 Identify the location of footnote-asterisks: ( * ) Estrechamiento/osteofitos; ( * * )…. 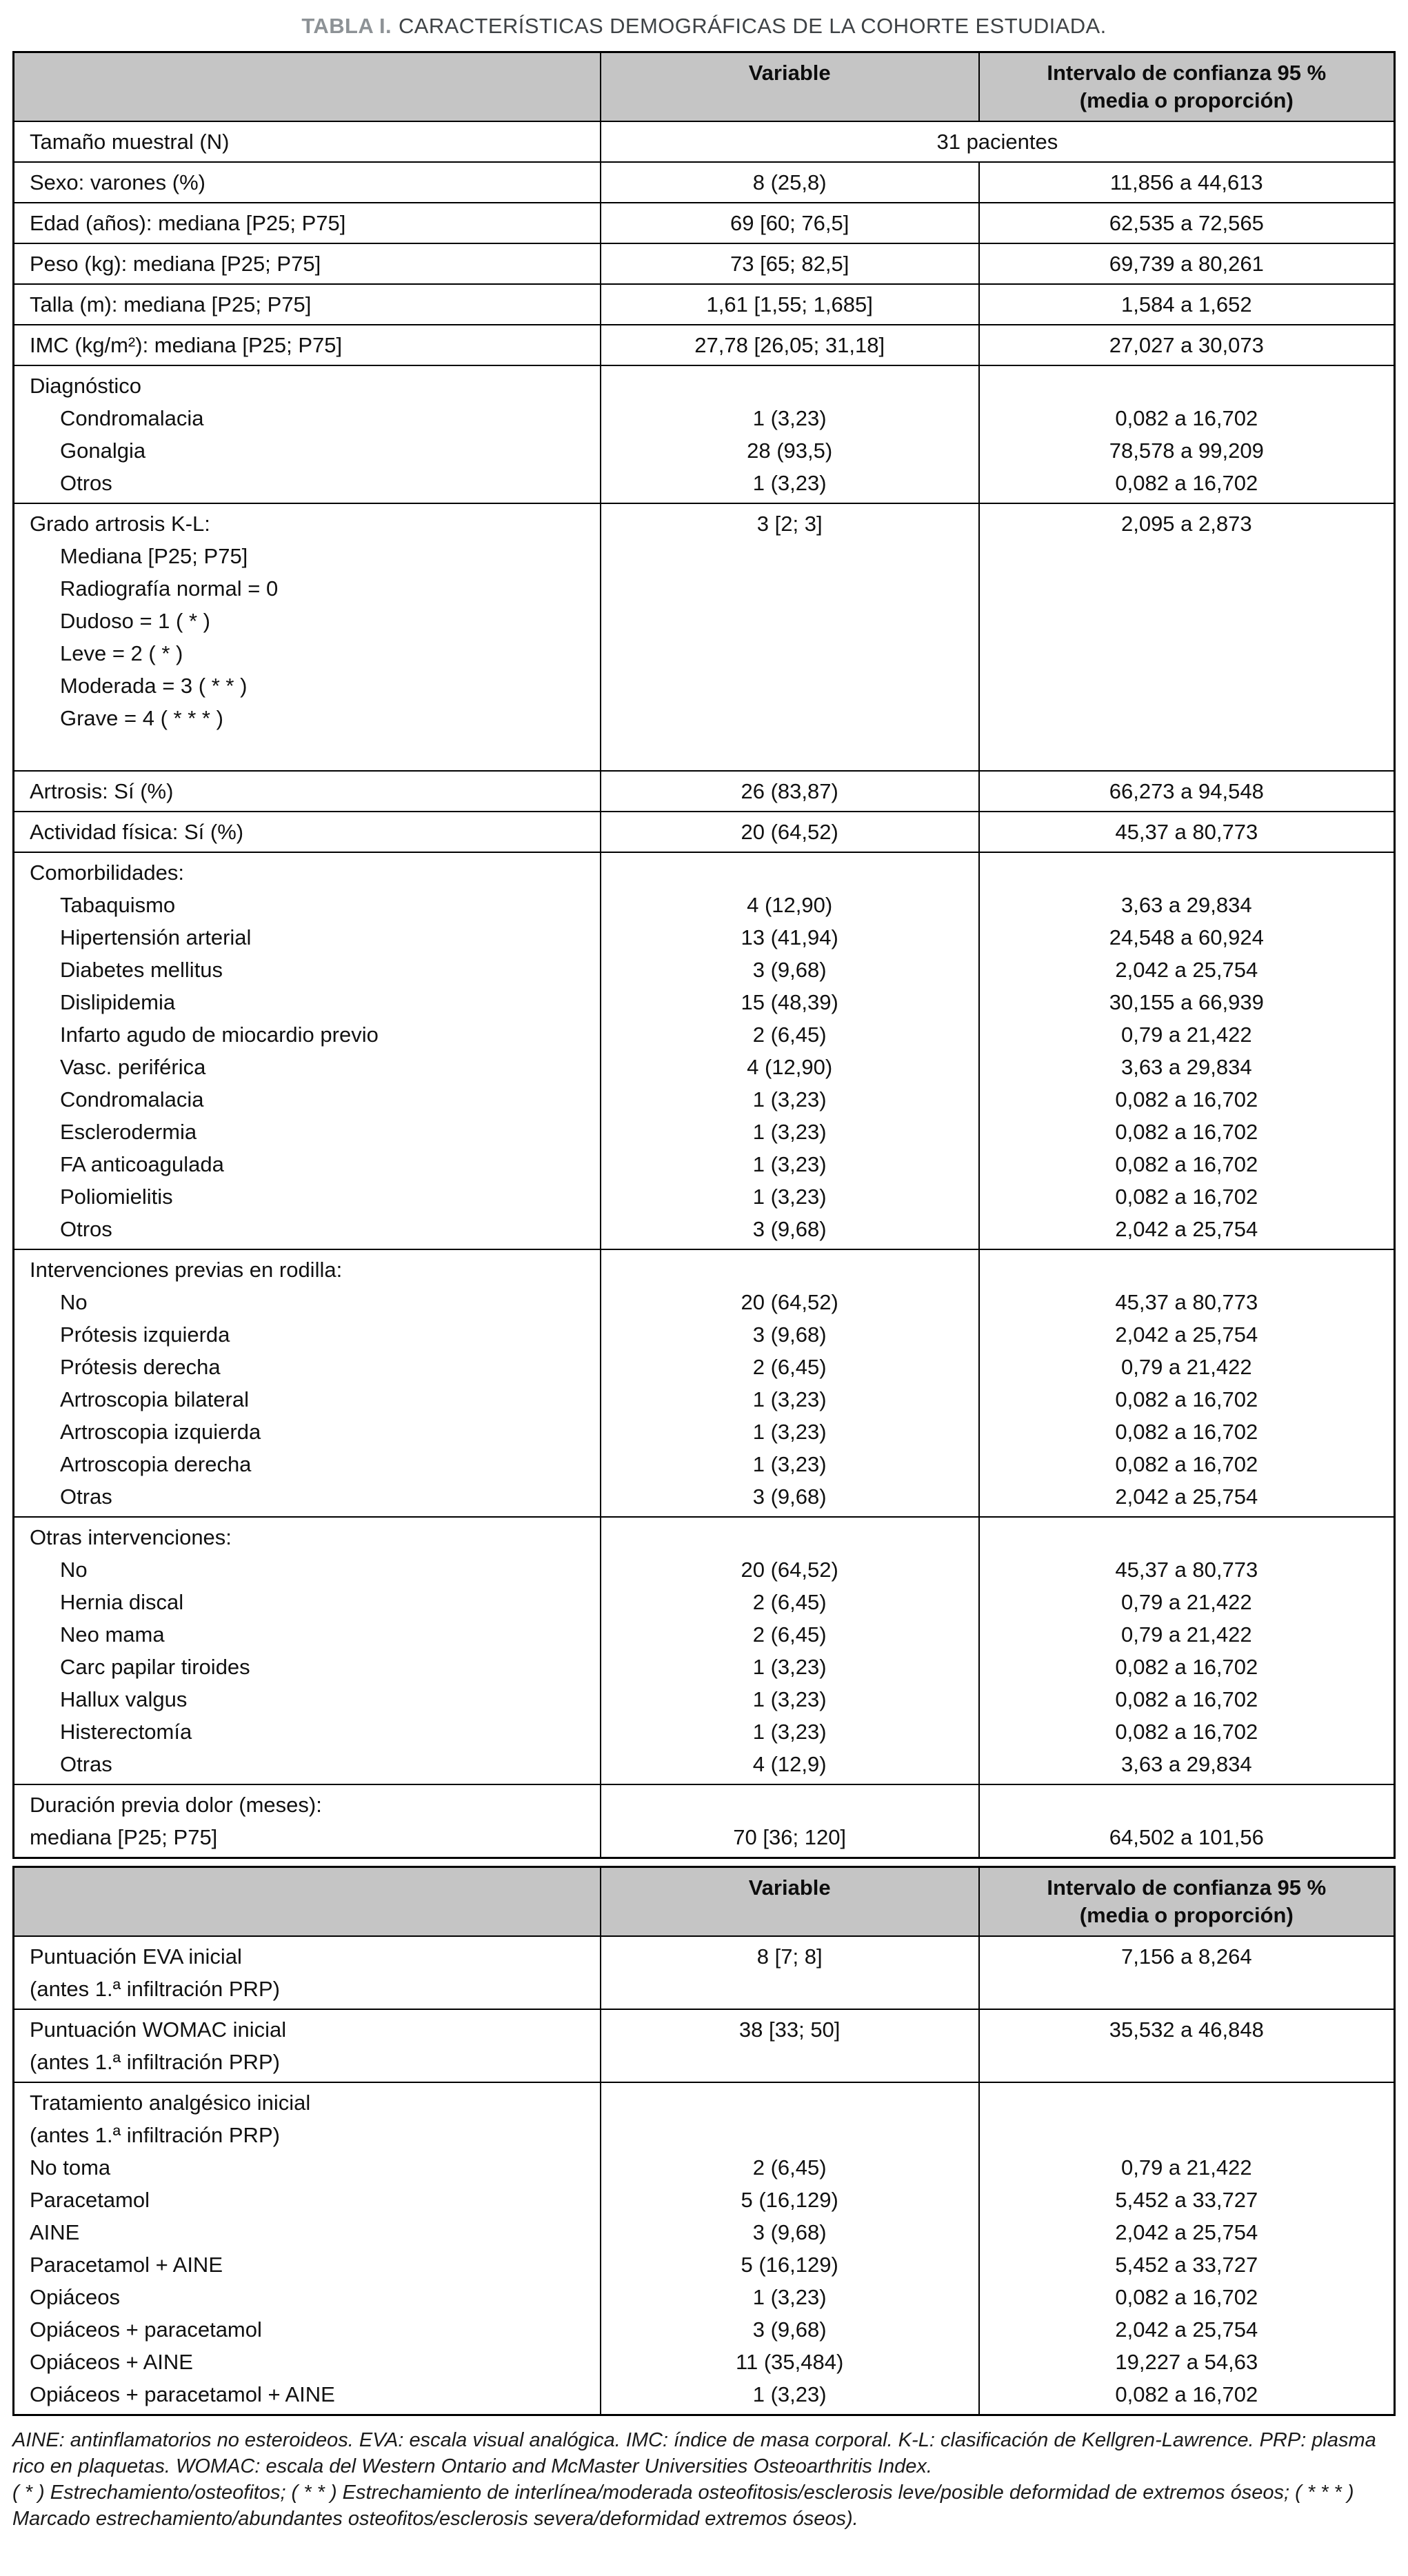
(683, 2506).